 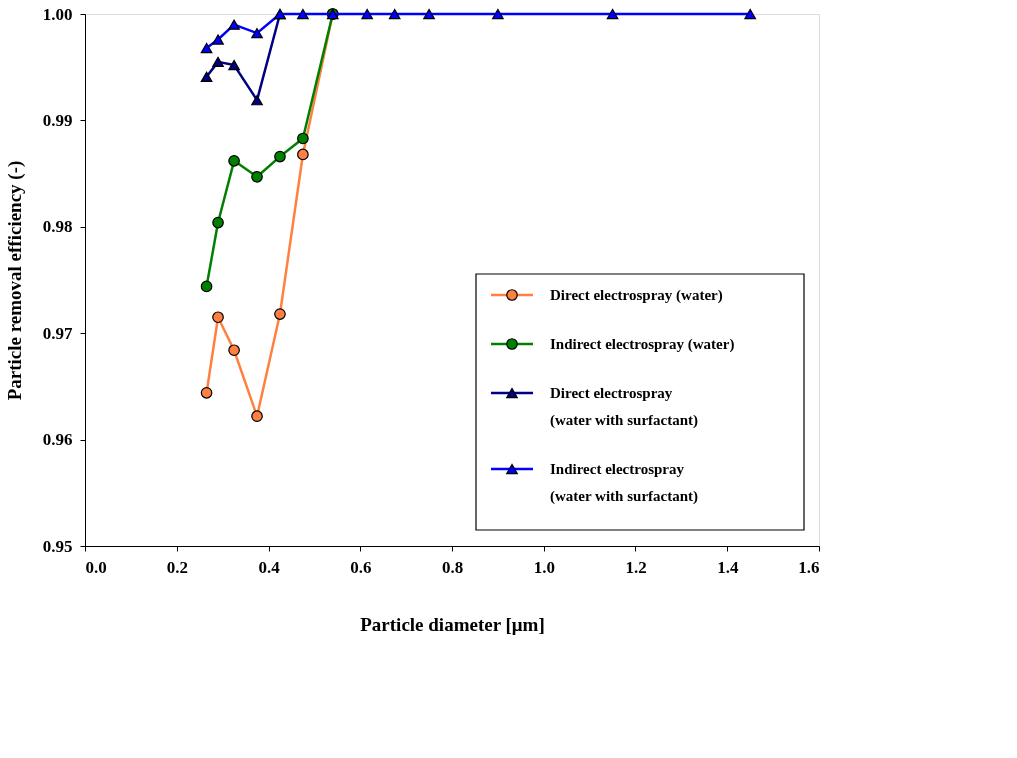 What do you see at coordinates (642, 344) in the screenshot?
I see `legend-label: Indirect electrospray (water)` at bounding box center [642, 344].